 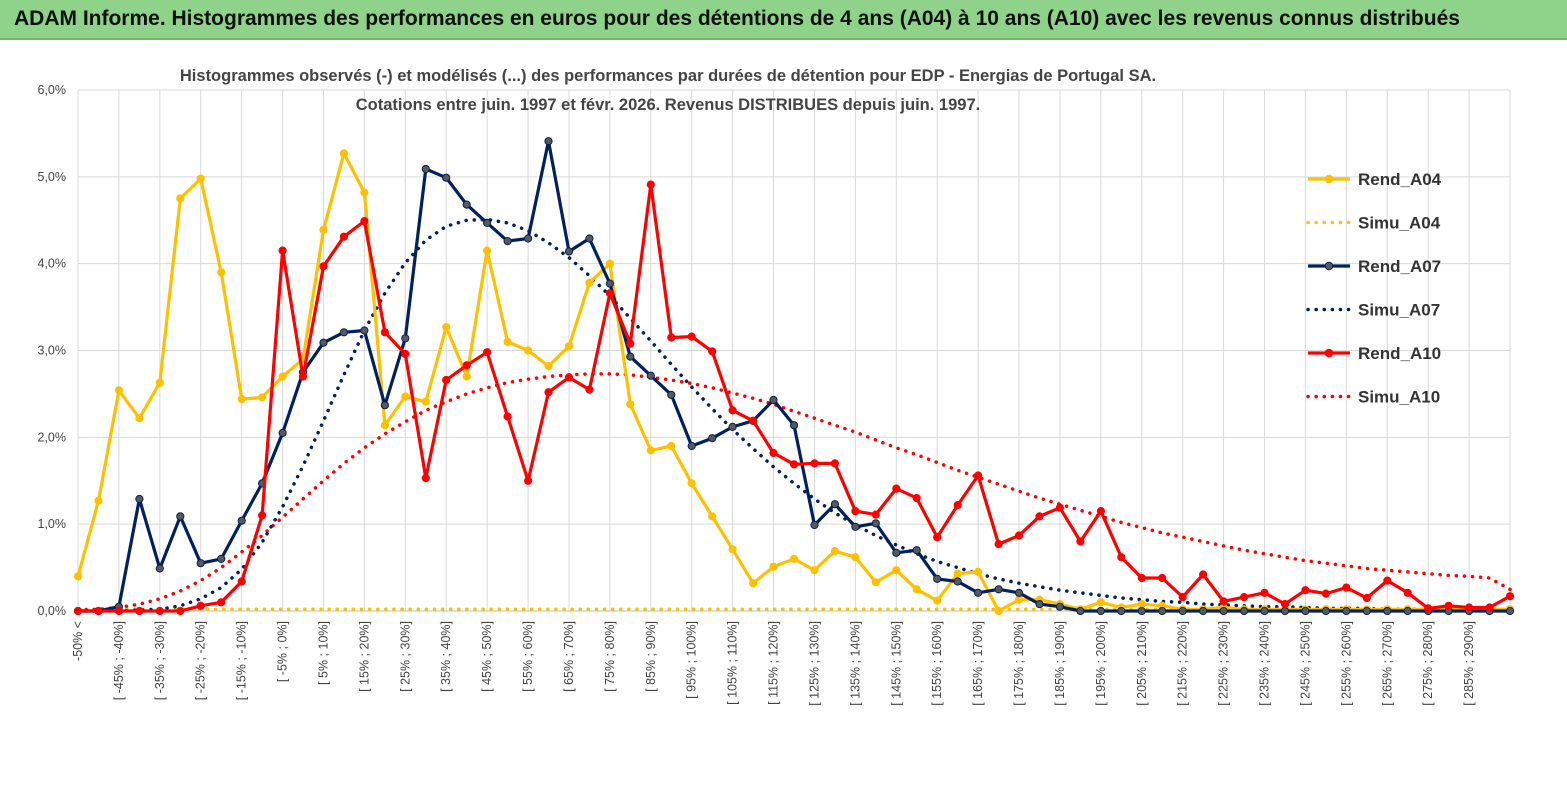 What do you see at coordinates (1428, 663) in the screenshot?
I see `x-tick-label: [ 275% ; 280%]` at bounding box center [1428, 663].